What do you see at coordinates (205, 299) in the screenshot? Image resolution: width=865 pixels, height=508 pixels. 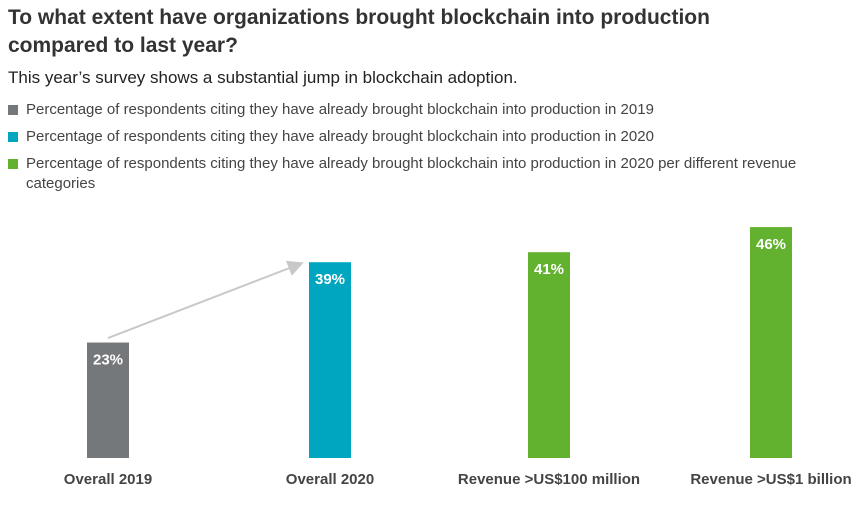 I see `trend-arrow` at bounding box center [205, 299].